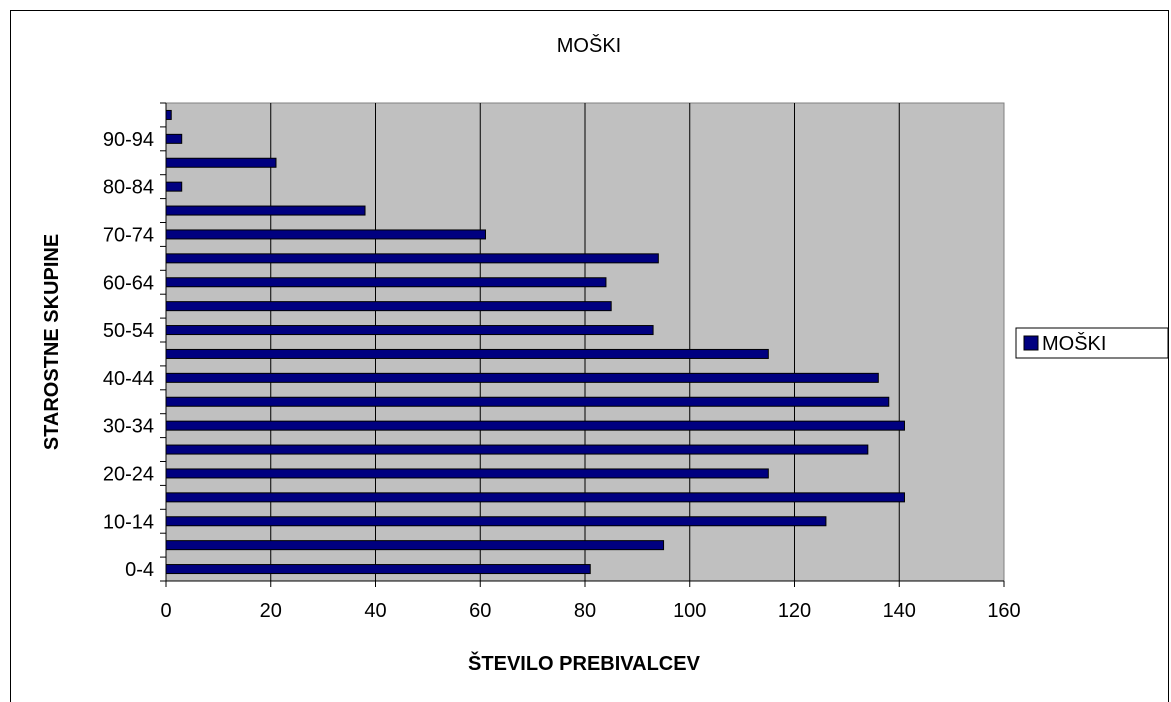 The image size is (1171, 702). I want to click on x-tick-labels: 0 20 40 60 80 100 120 140 160, so click(590, 611).